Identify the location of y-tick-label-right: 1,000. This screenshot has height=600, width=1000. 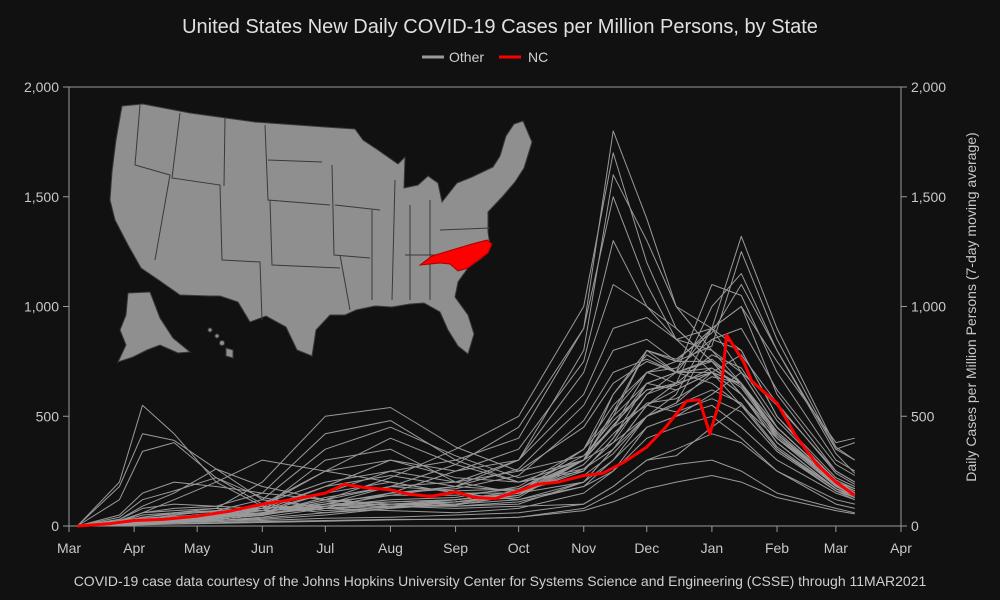
(928, 307).